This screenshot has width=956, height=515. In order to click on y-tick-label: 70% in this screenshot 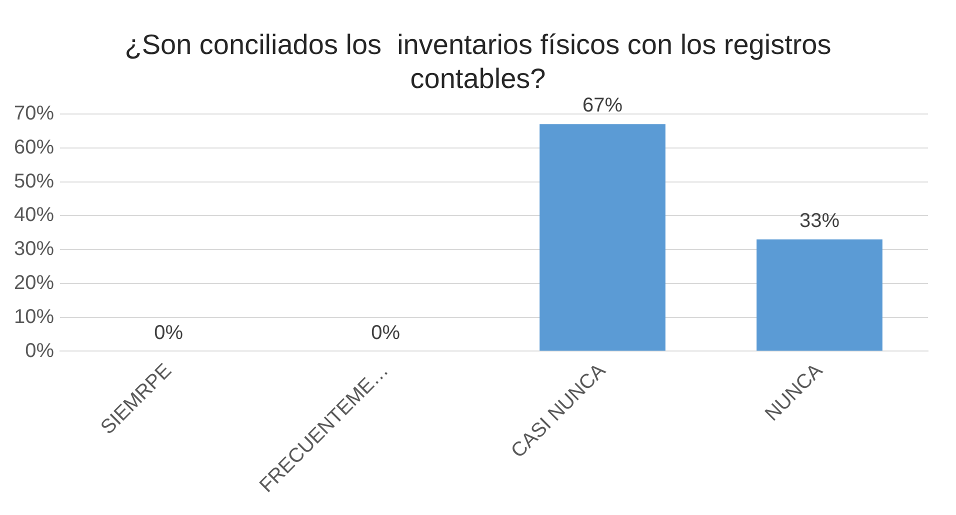, I will do `click(34, 113)`.